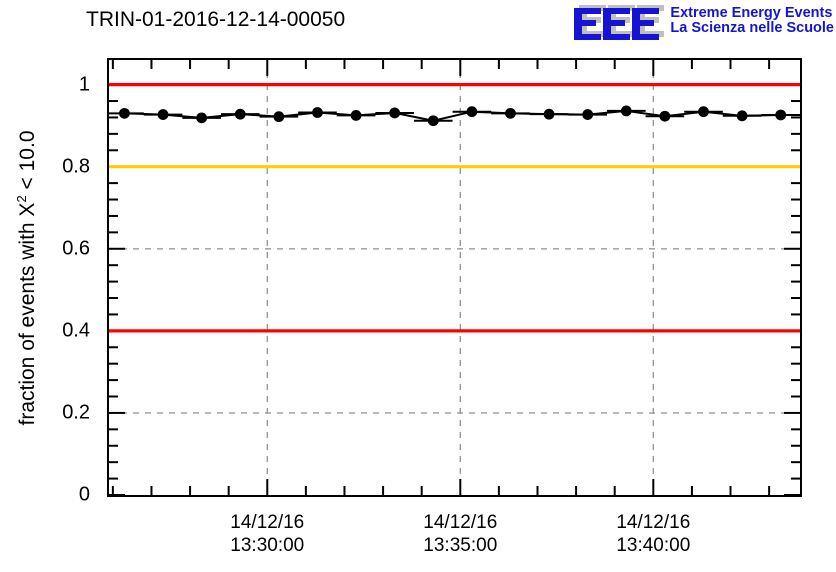  What do you see at coordinates (50, 281) in the screenshot?
I see `y-axis-tick-labels: 0 0.2 0.4 0.6 0.8 1` at bounding box center [50, 281].